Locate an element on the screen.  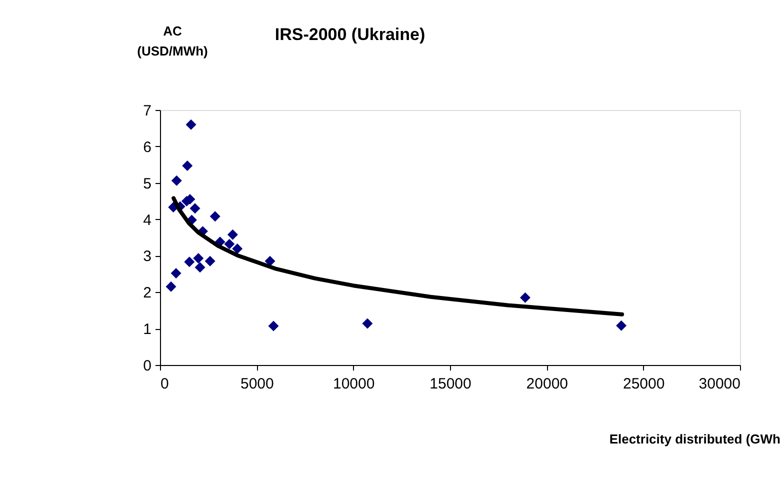
y-tick-label: 5 is located at coordinates (147, 183).